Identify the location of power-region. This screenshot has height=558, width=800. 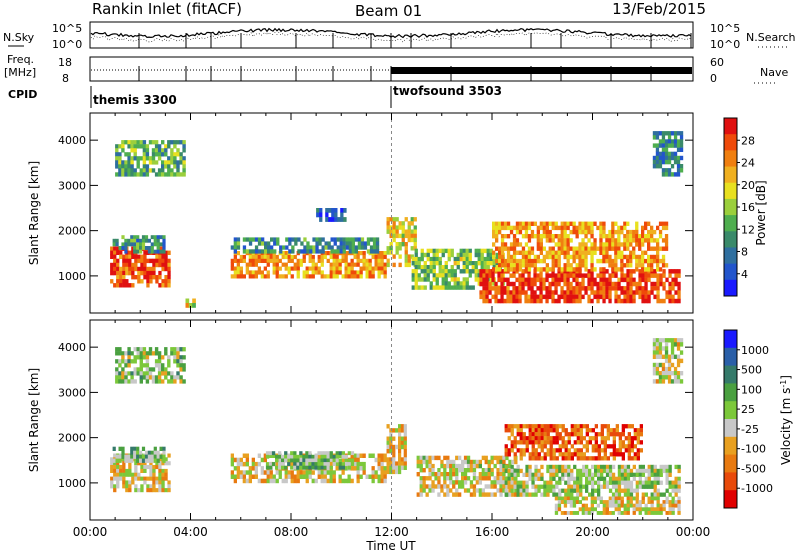
(401, 242).